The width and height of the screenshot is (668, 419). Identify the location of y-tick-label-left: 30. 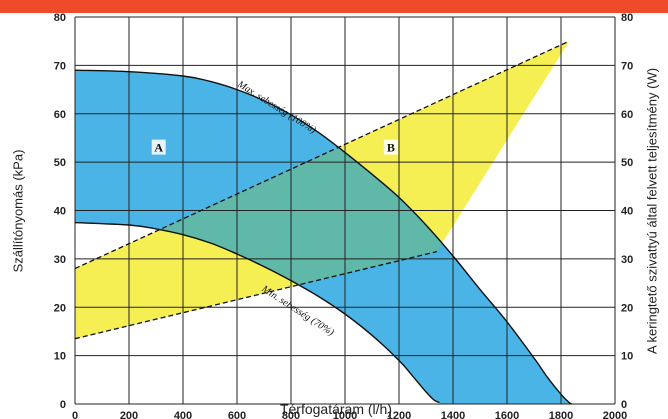
(60, 260).